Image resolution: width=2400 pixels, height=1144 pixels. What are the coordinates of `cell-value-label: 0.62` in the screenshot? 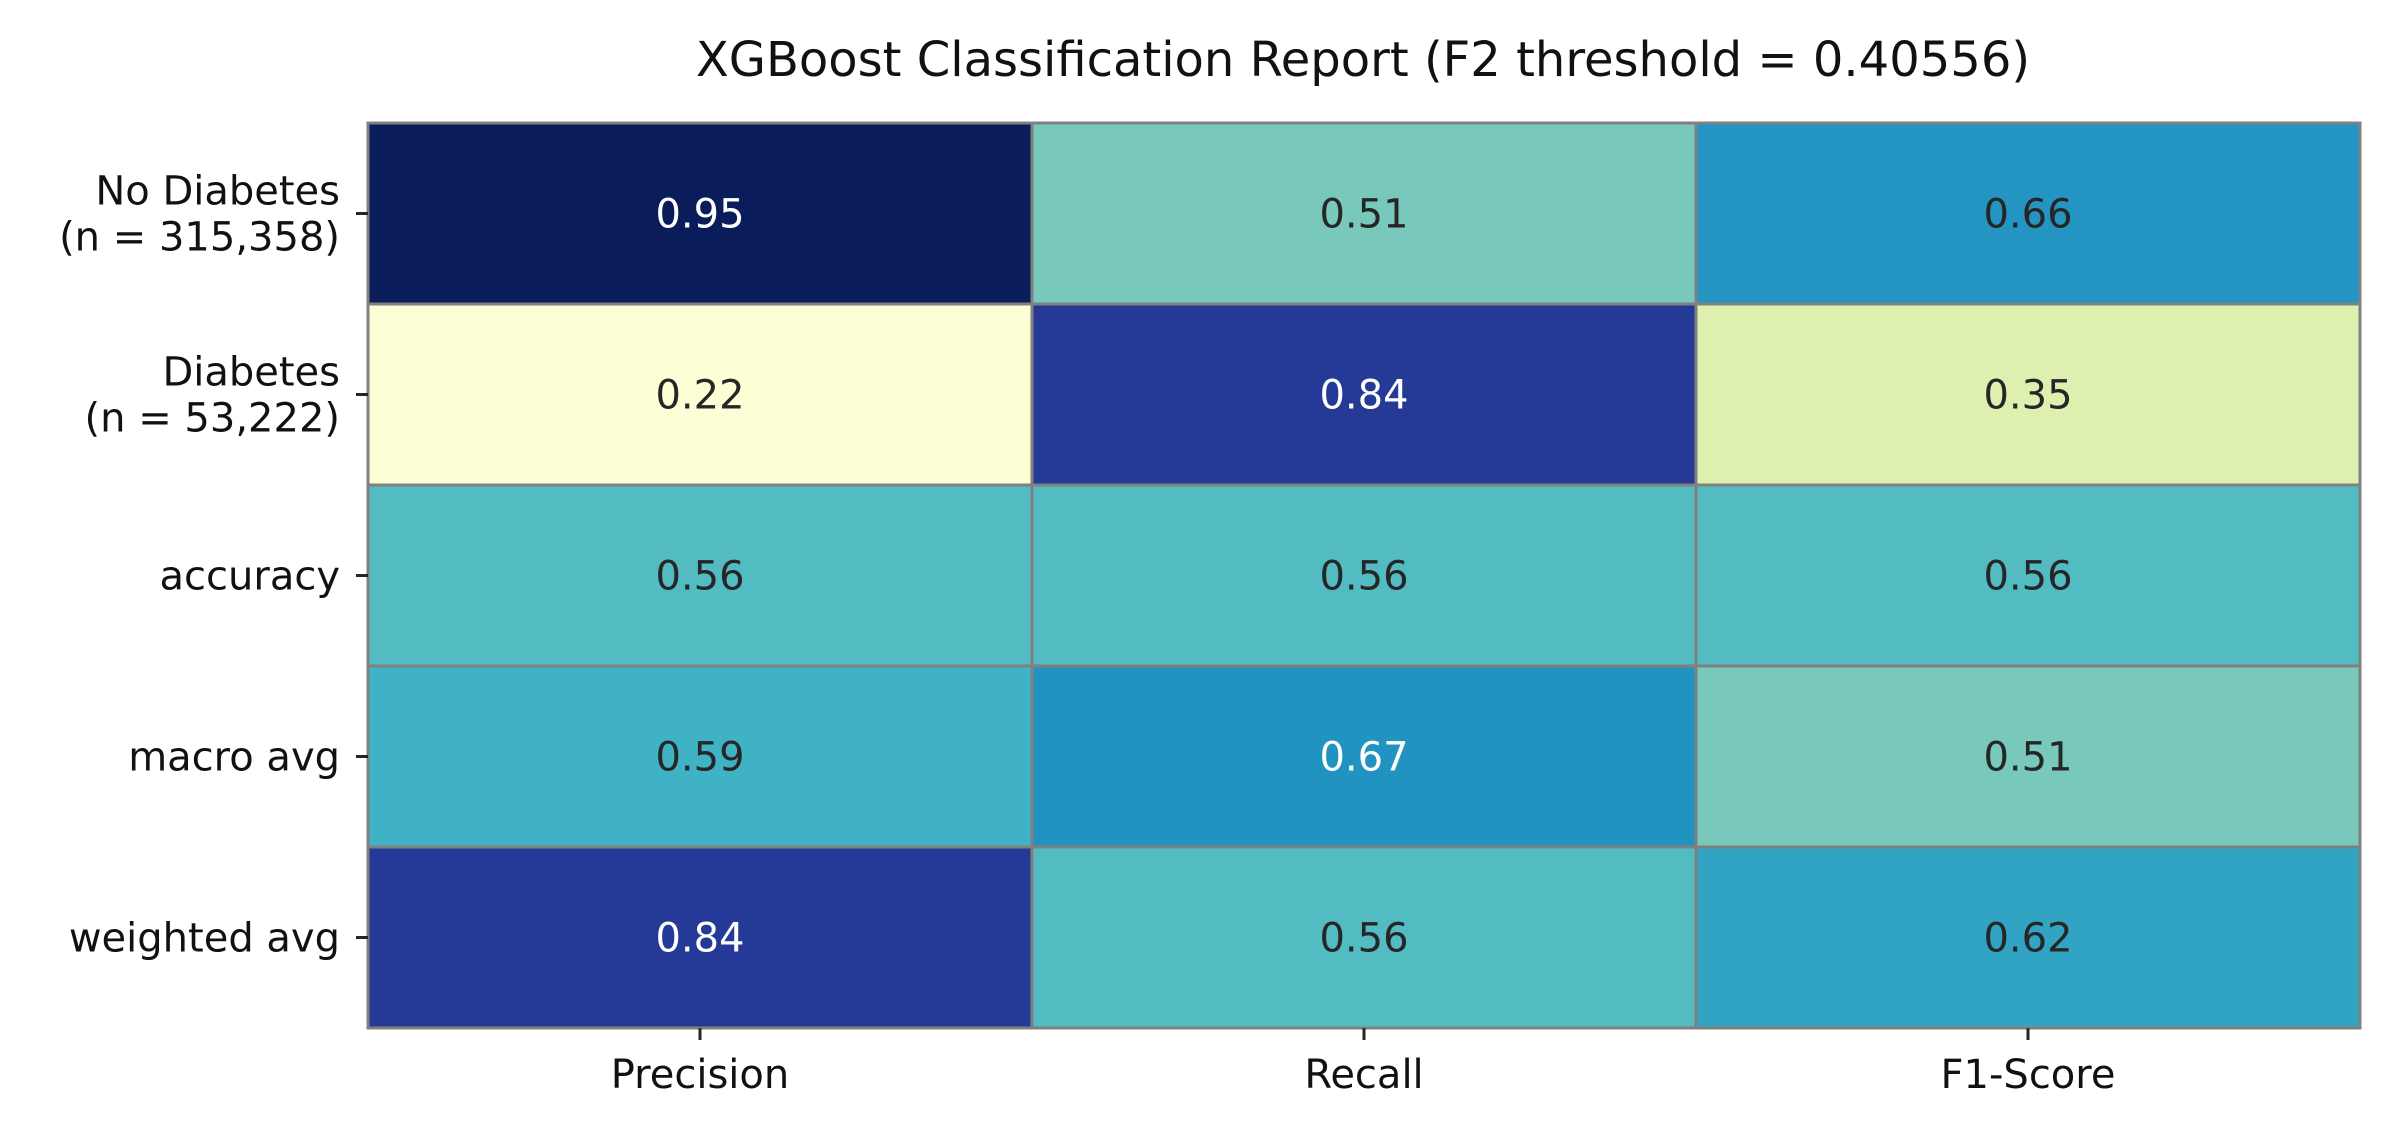 It's located at (2027, 939).